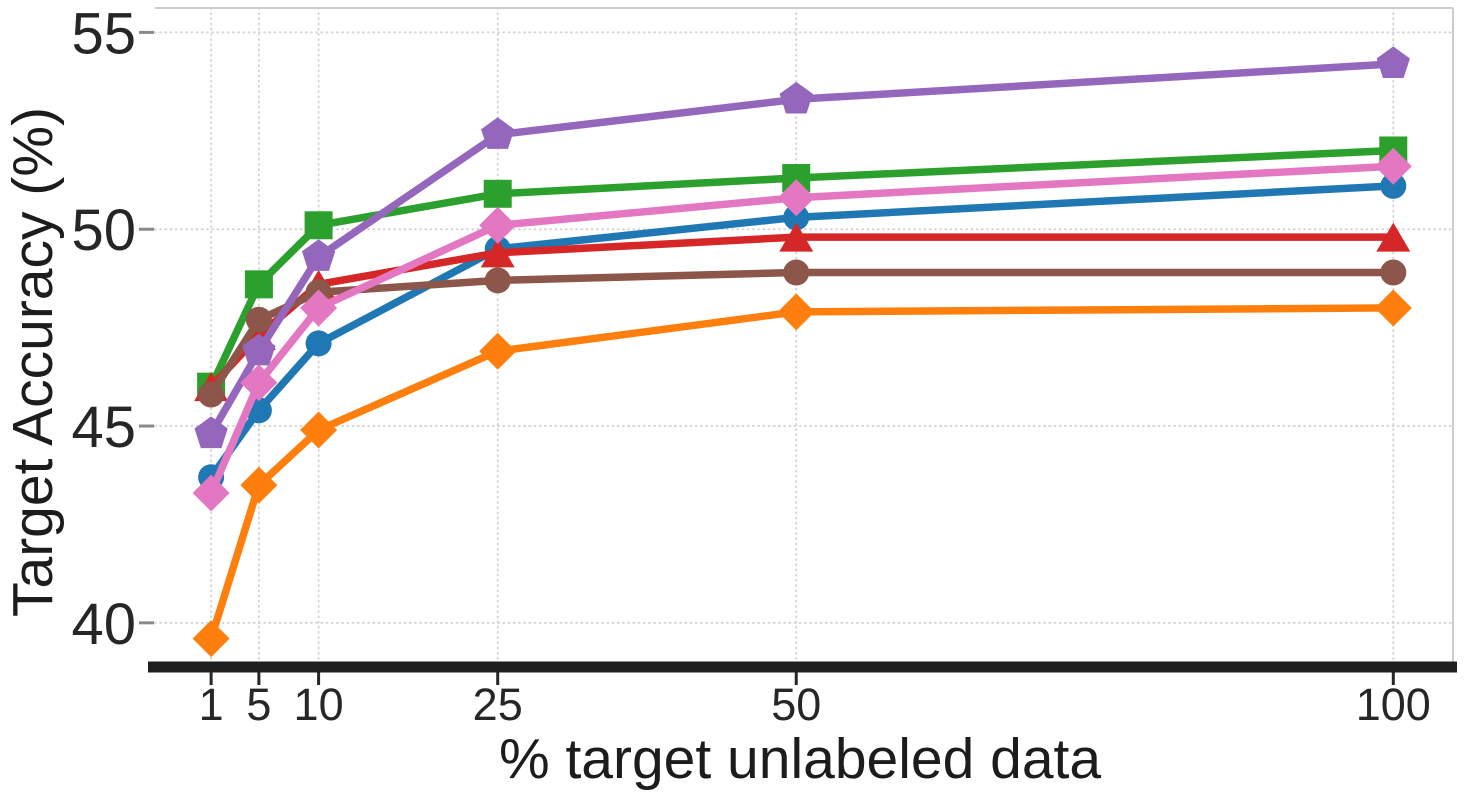  Describe the element at coordinates (103, 427) in the screenshot. I see `y-tick-label: 45` at that location.